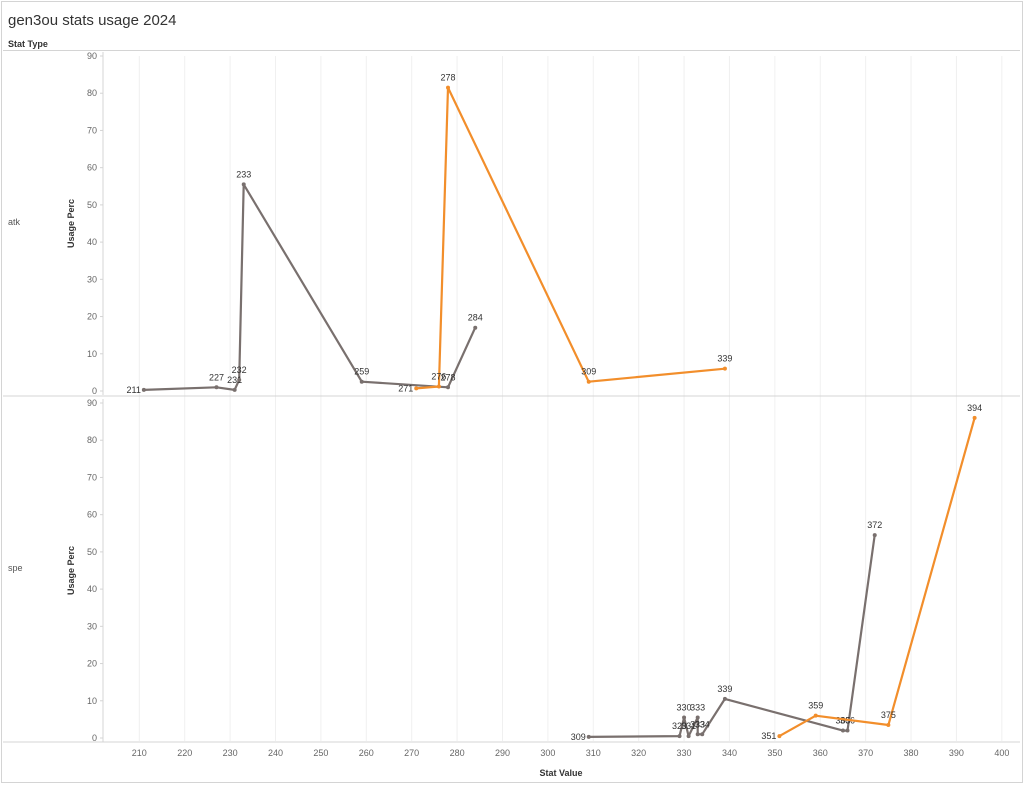  What do you see at coordinates (139, 753) in the screenshot?
I see `x-tick-label: 210` at bounding box center [139, 753].